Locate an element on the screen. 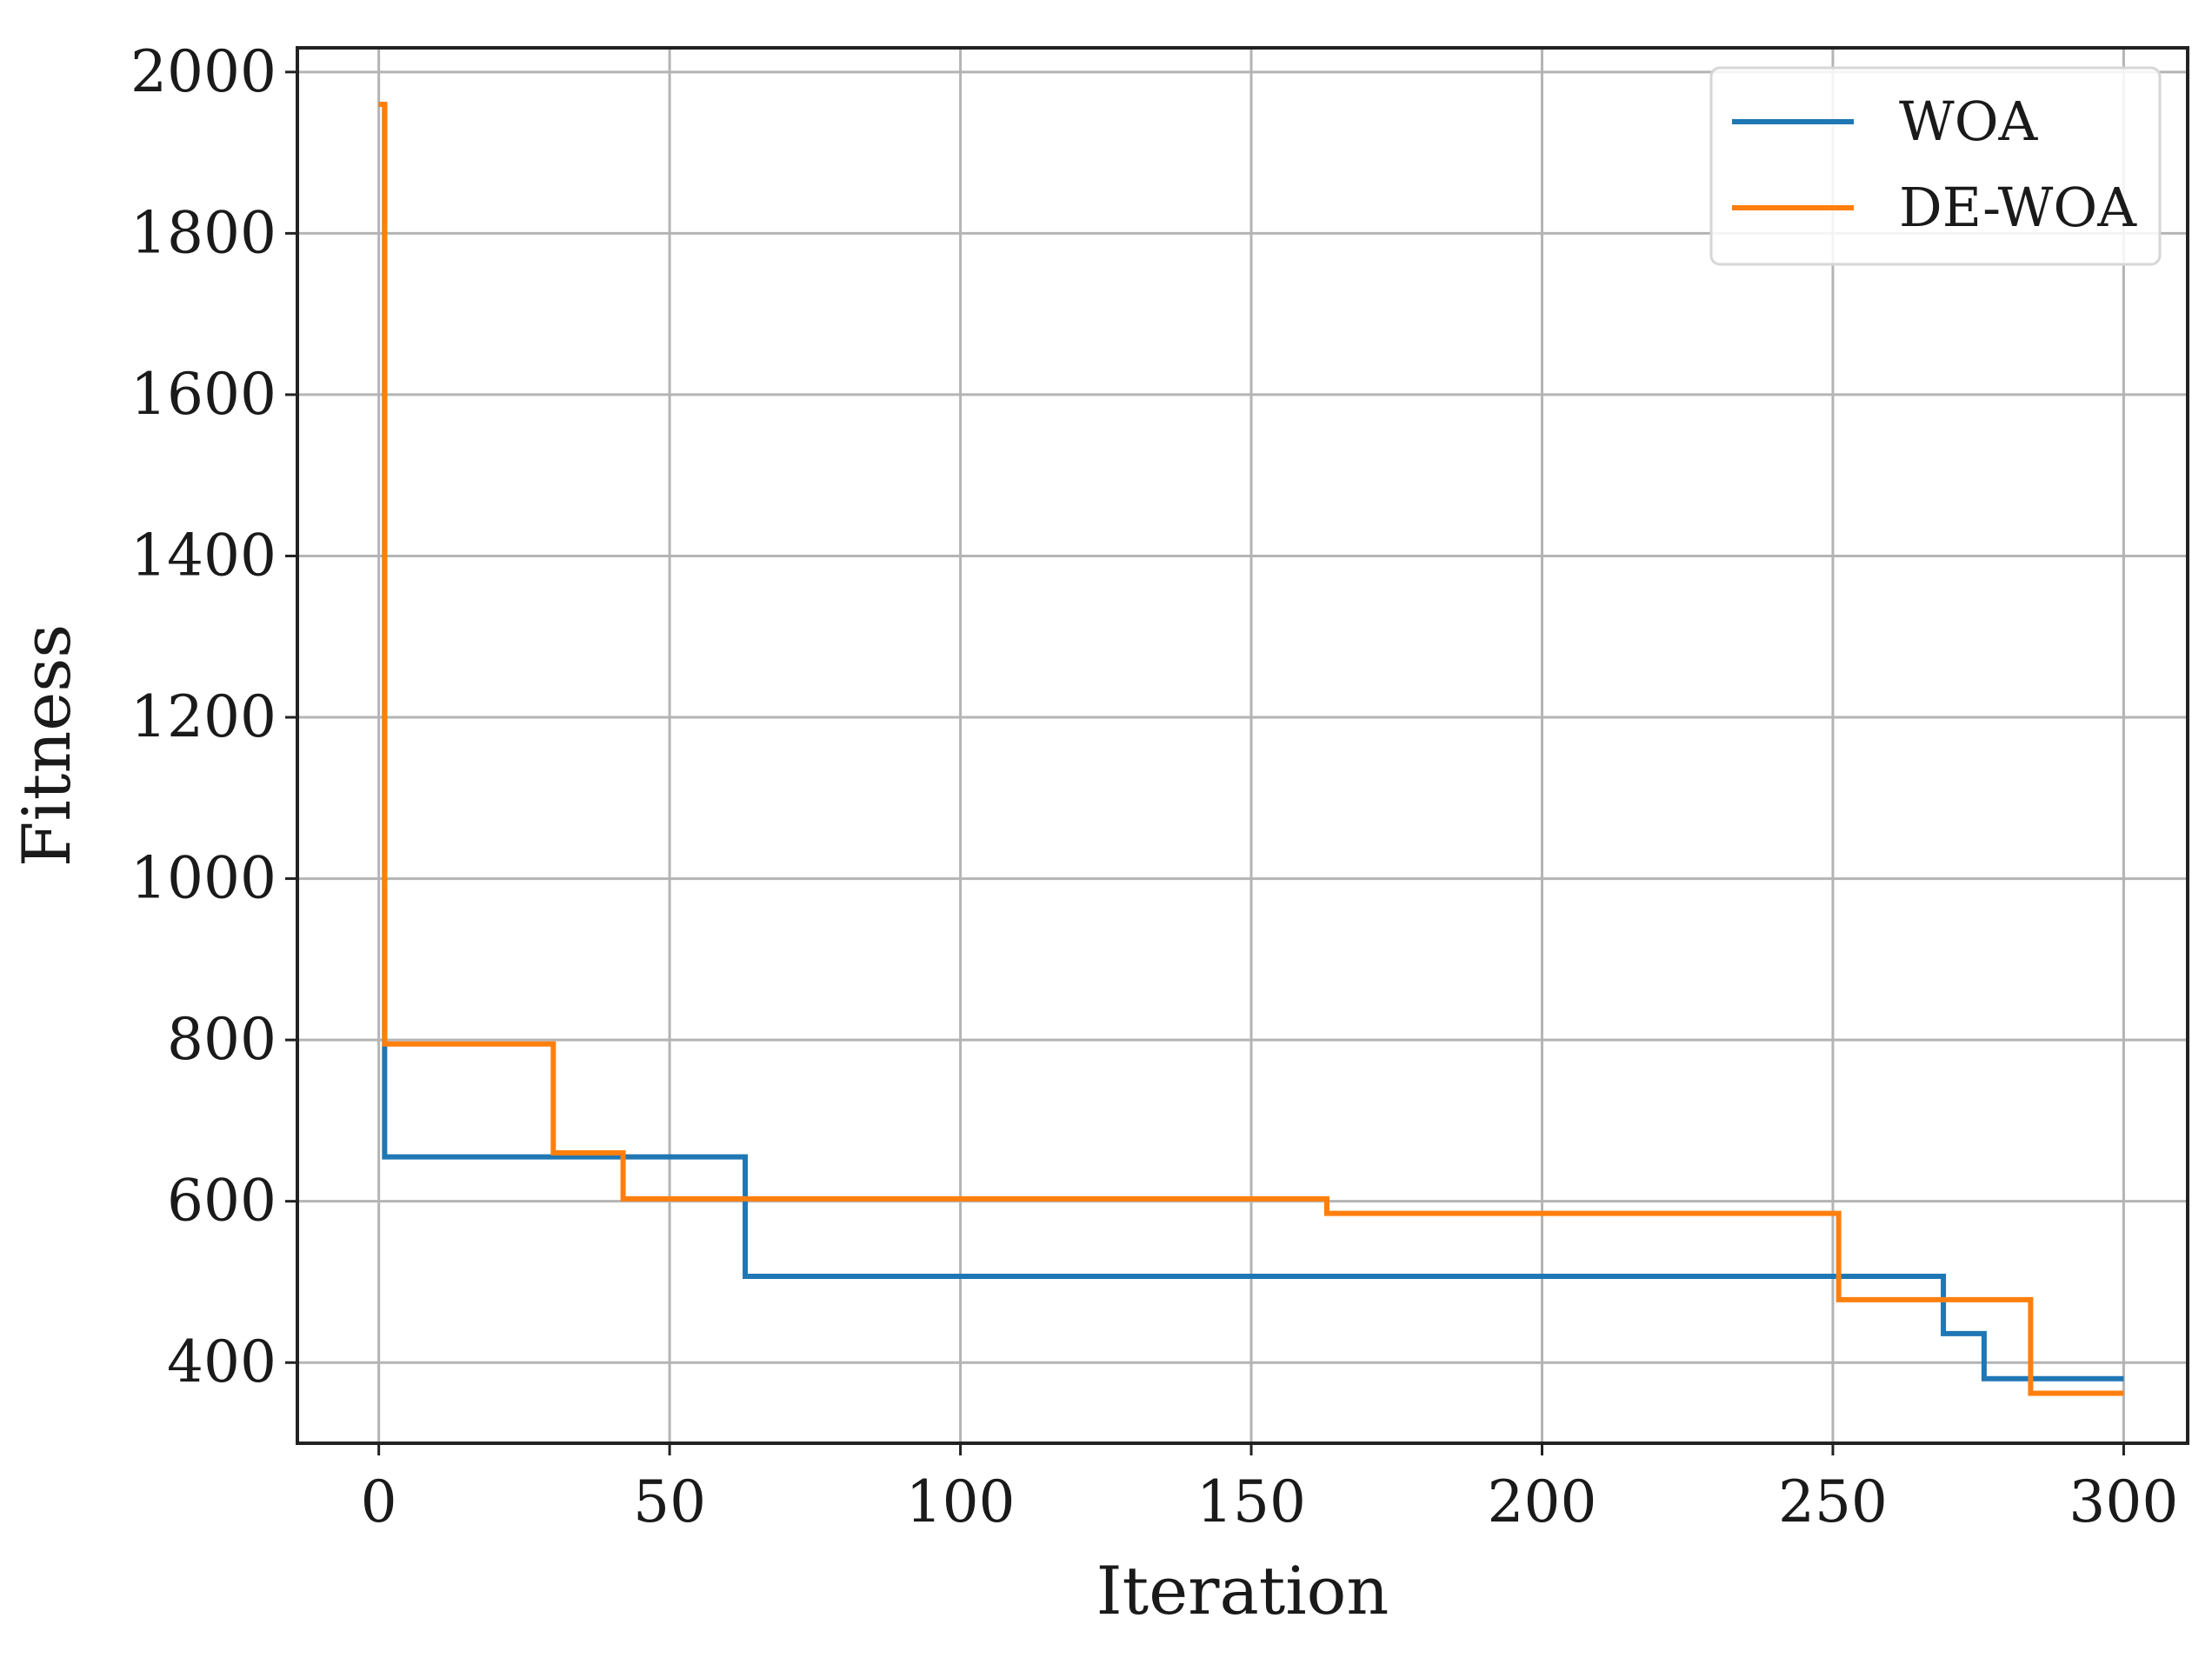 Image resolution: width=2212 pixels, height=1658 pixels. y-tick-label-2000: 2000 is located at coordinates (203, 71).